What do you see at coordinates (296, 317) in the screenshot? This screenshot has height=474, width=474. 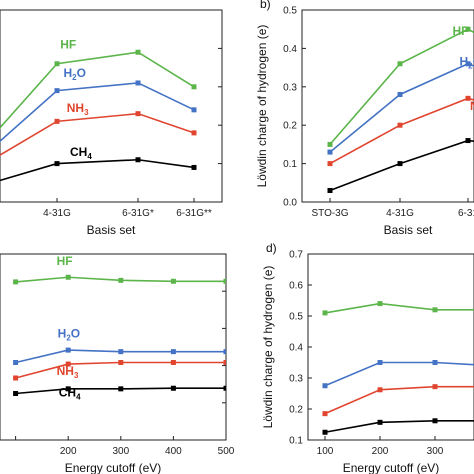 I see `y-tick-label: 0.5` at bounding box center [296, 317].